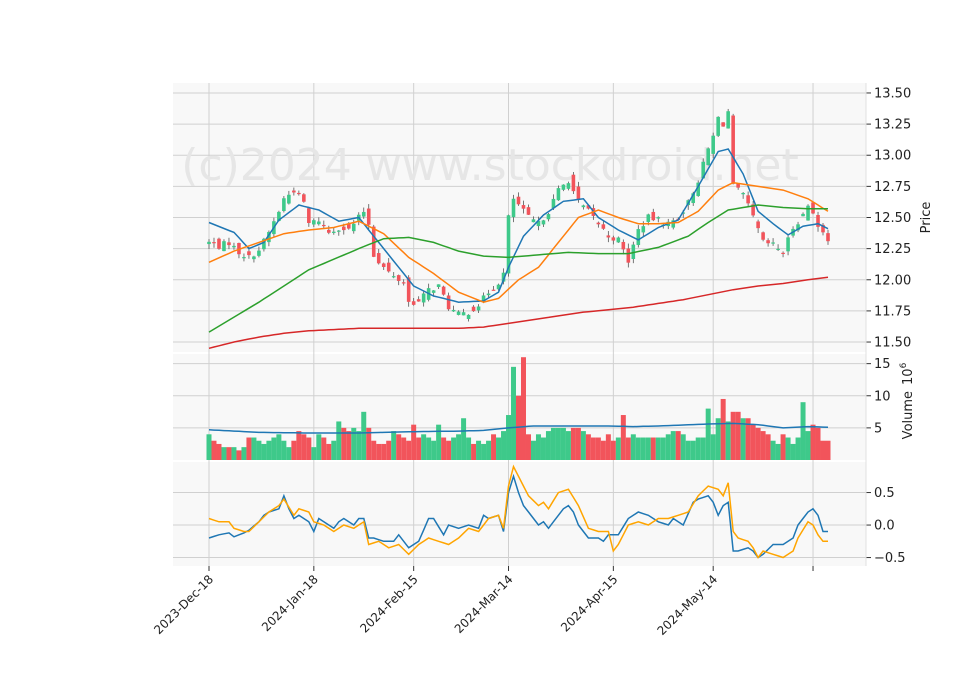  I want to click on price-y-tick-label: 13.00, so click(892, 156).